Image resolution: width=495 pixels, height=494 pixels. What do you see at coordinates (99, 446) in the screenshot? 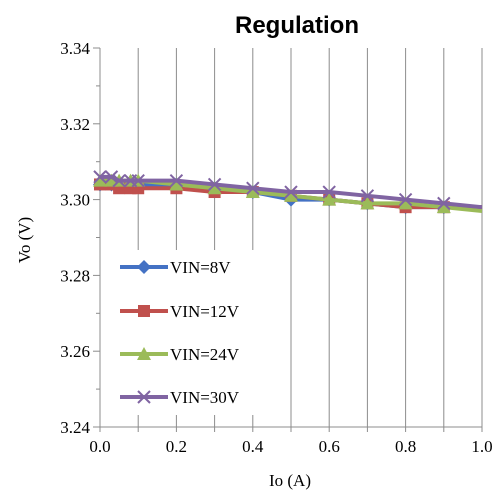
I see `x-tick-label: 0.0` at bounding box center [99, 446].